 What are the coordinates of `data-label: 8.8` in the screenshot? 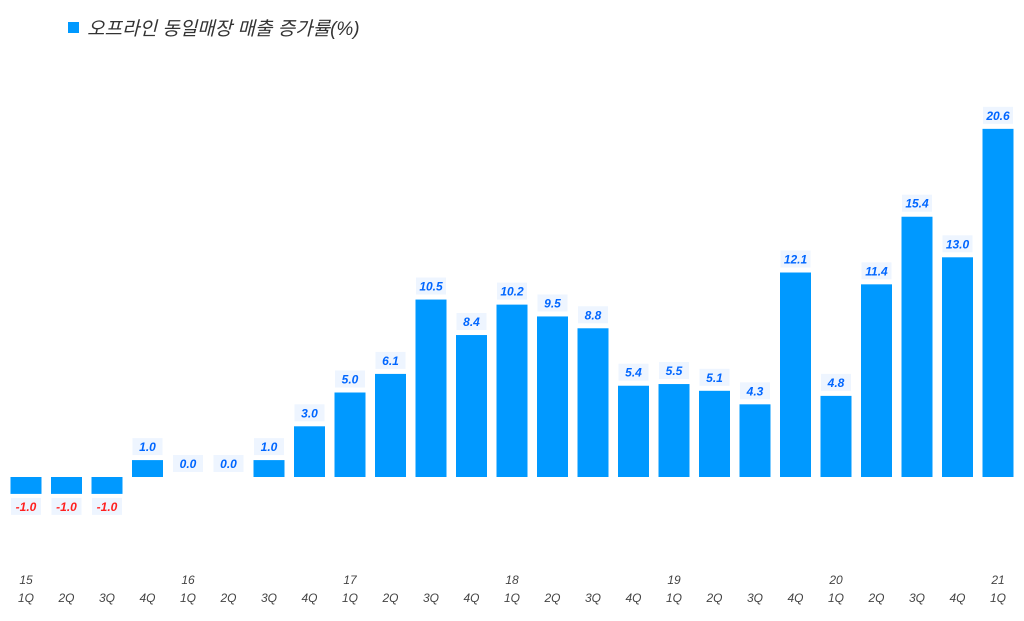 It's located at (593, 315).